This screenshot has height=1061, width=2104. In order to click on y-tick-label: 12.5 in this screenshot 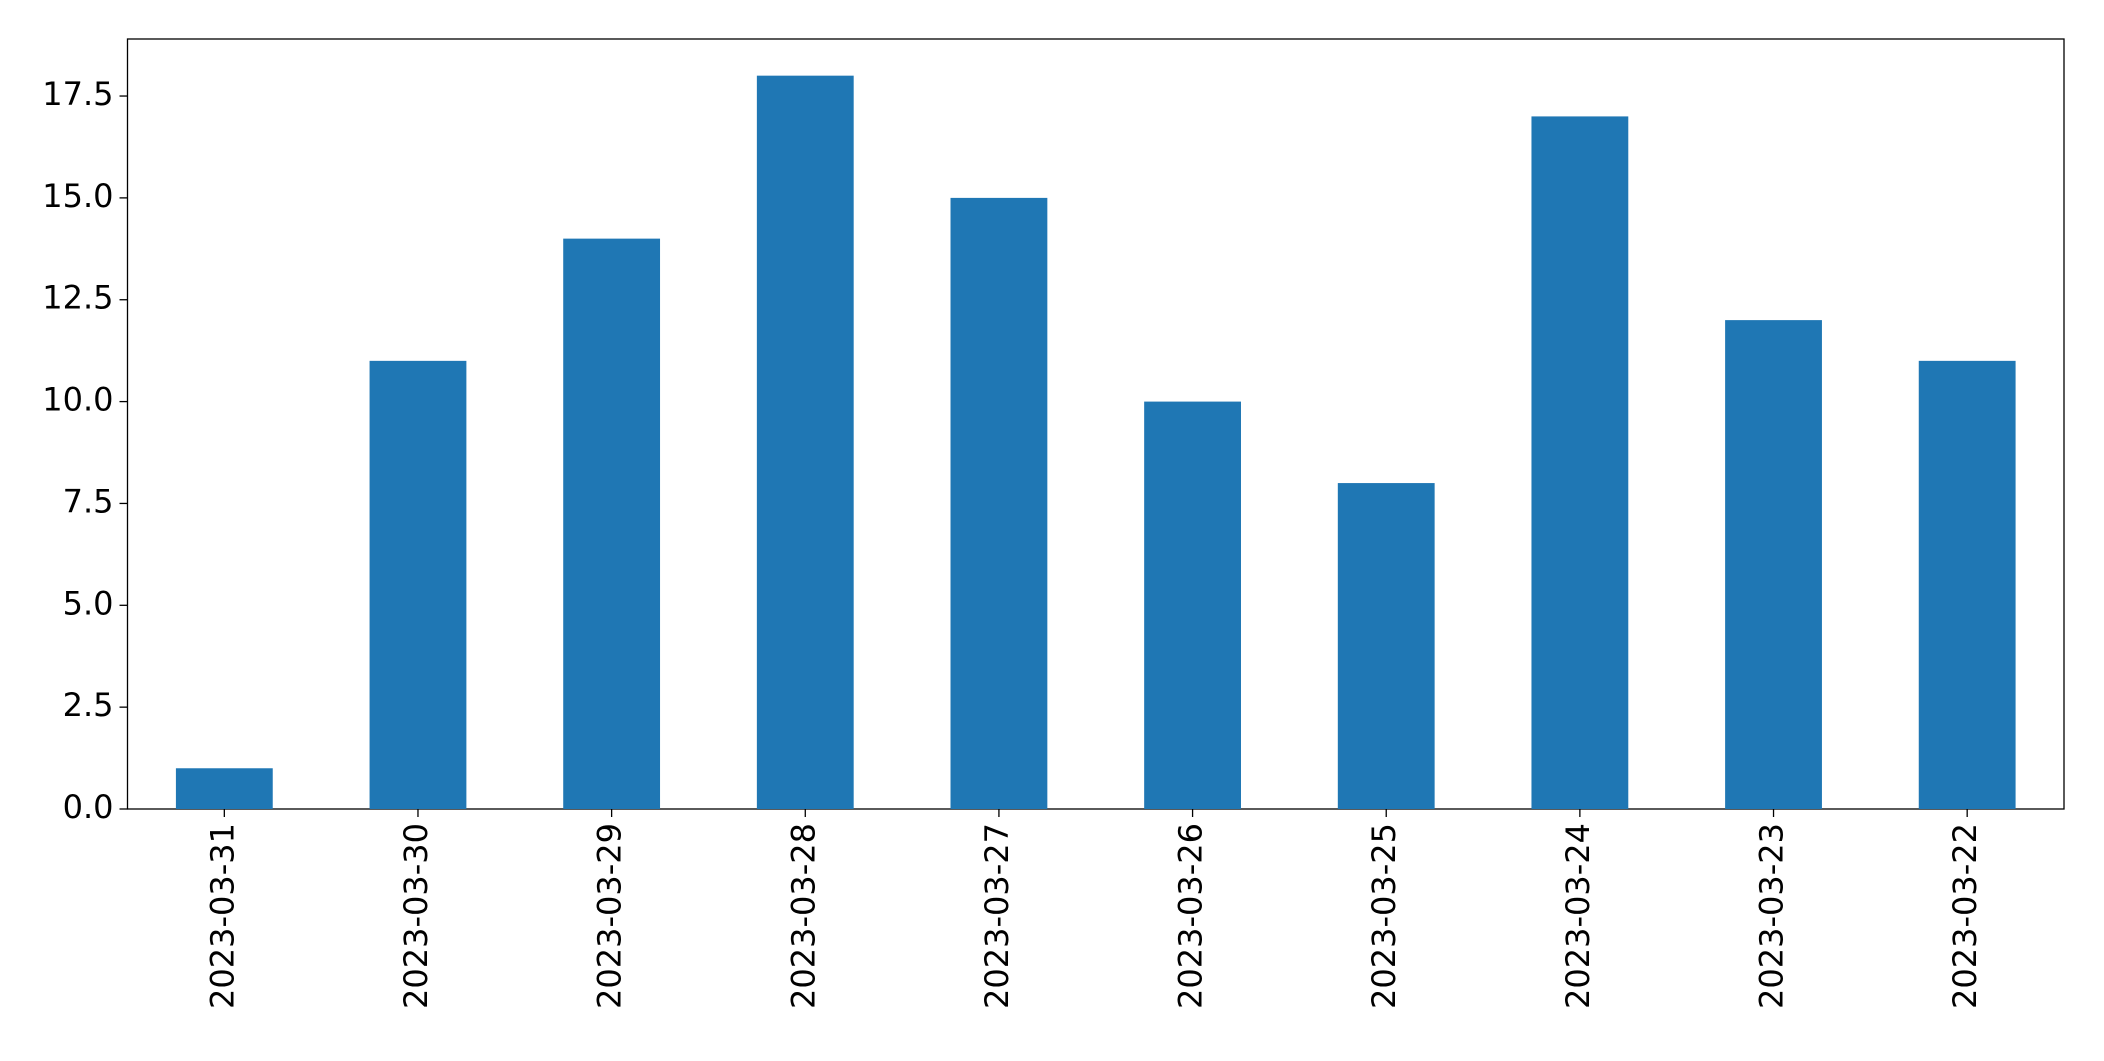, I will do `click(77, 298)`.